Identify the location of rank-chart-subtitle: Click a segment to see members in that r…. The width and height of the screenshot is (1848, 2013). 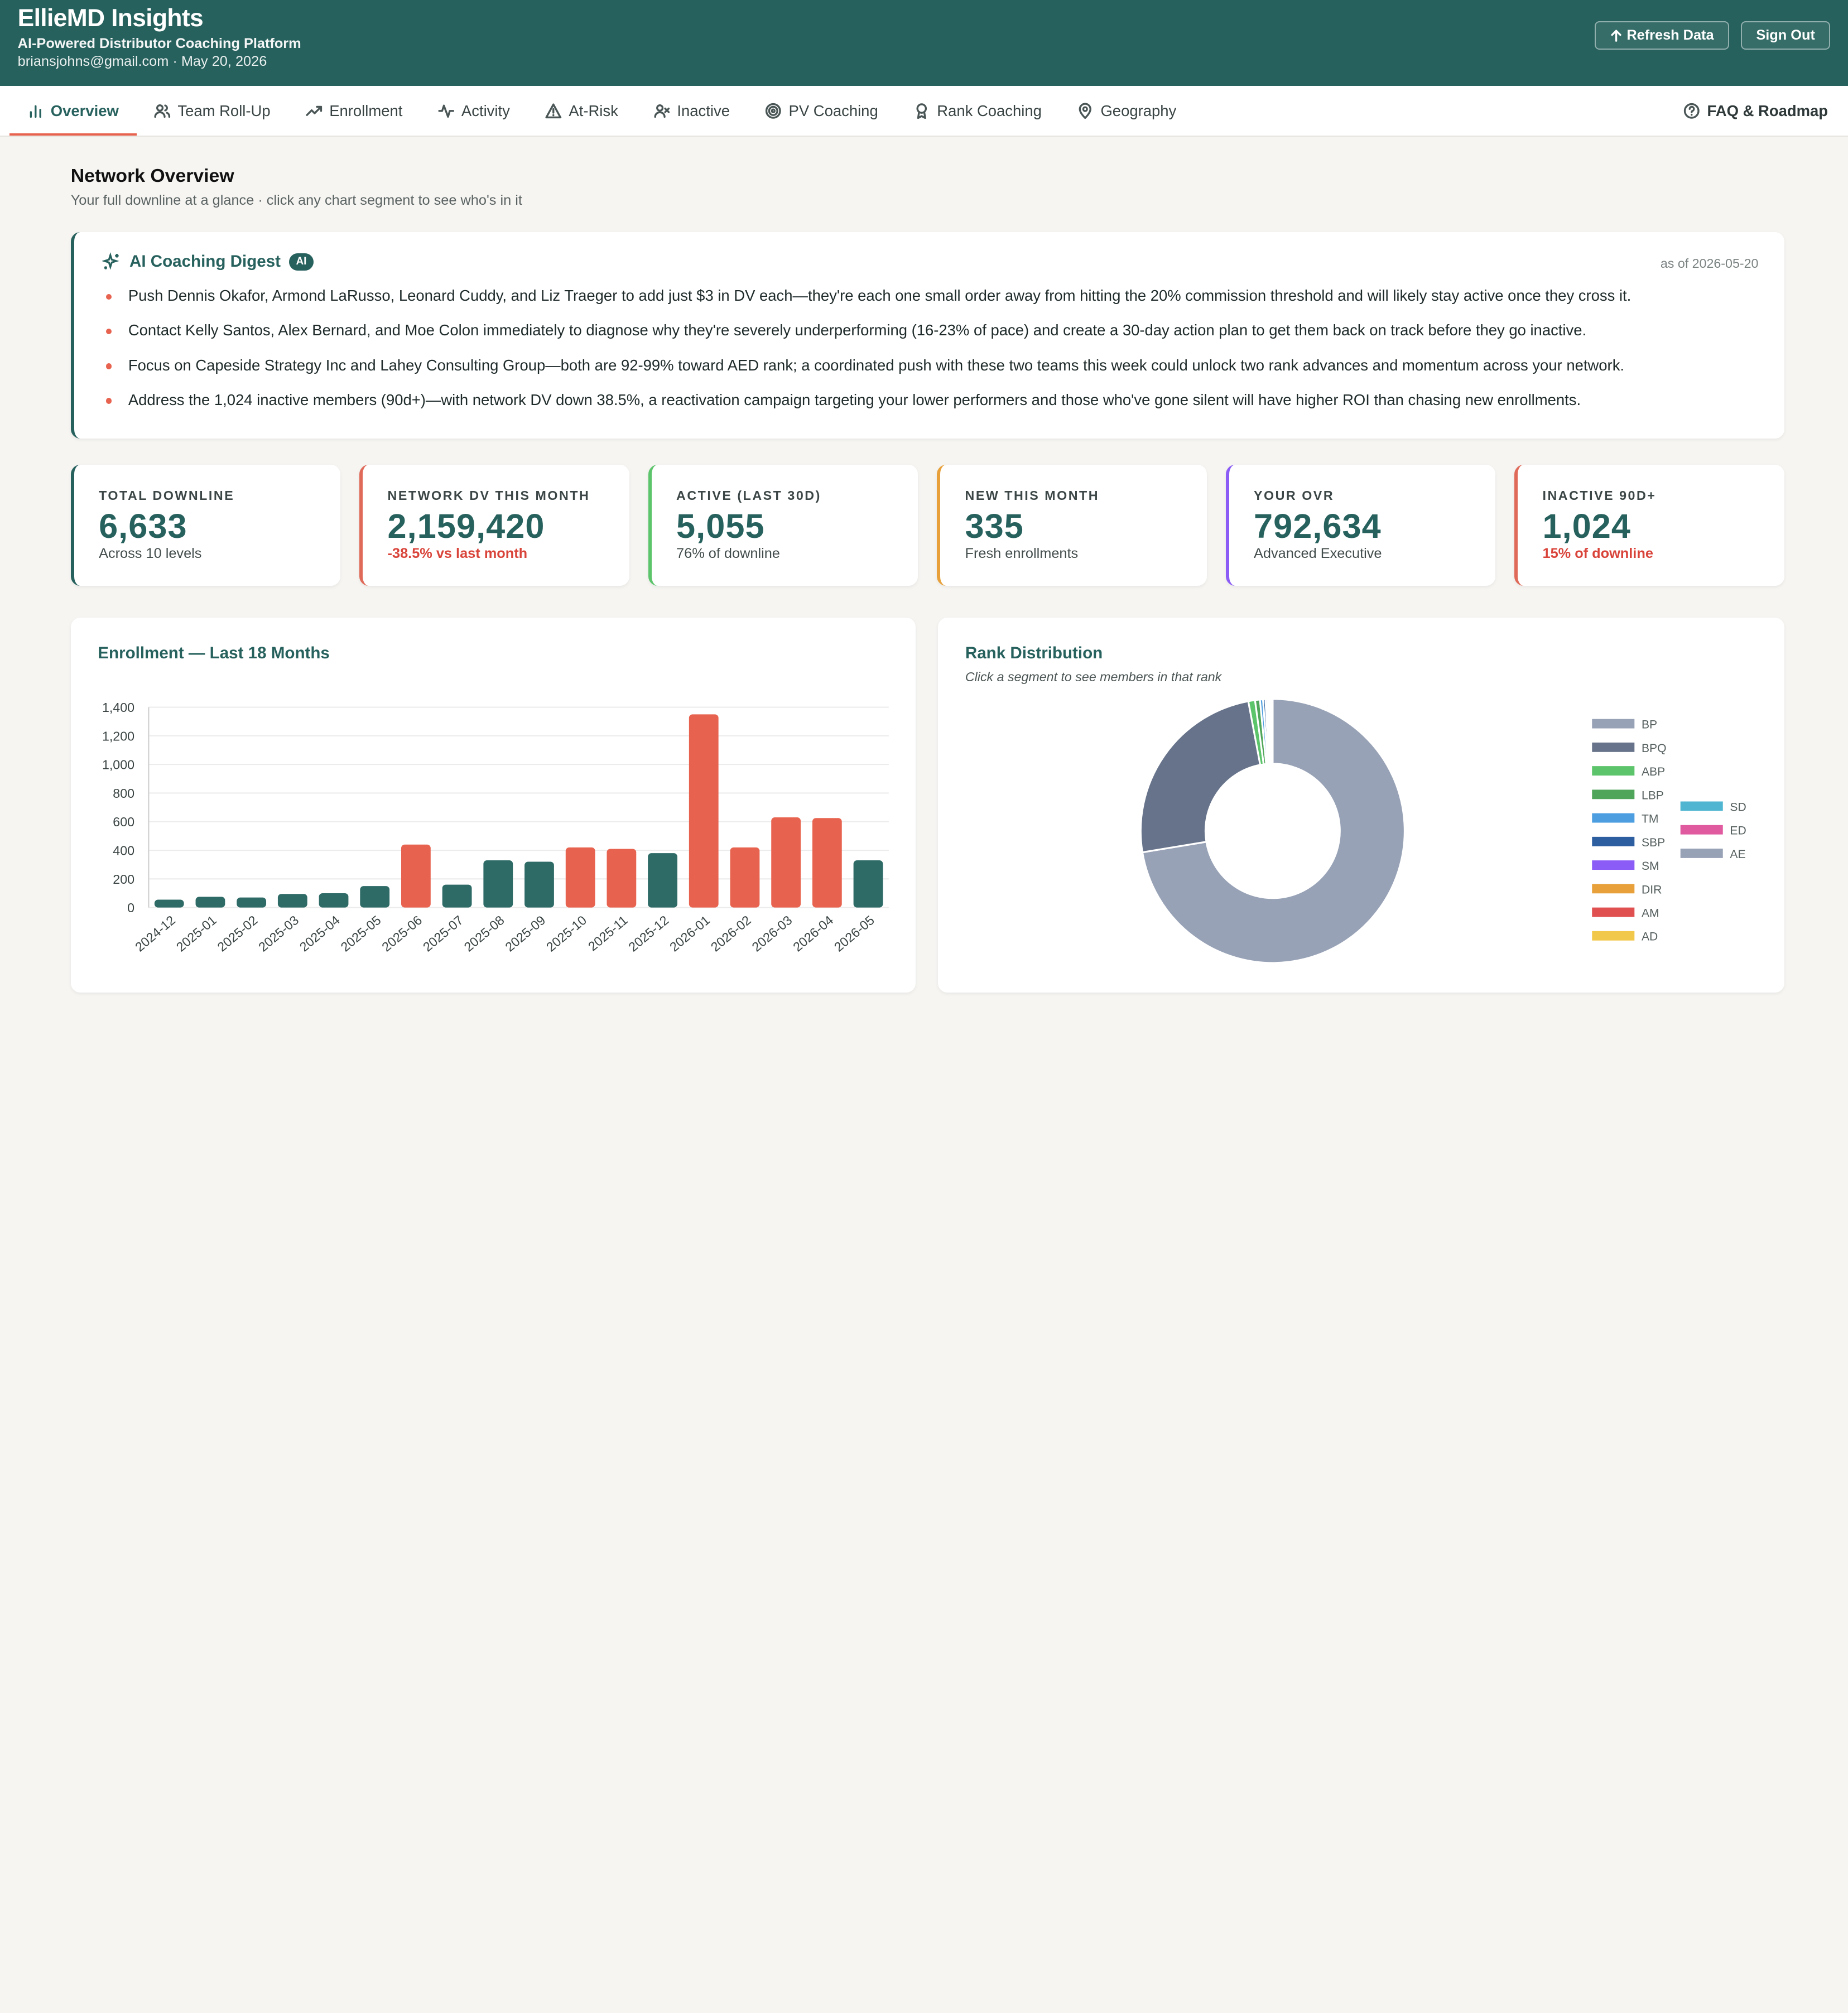
(1093, 677).